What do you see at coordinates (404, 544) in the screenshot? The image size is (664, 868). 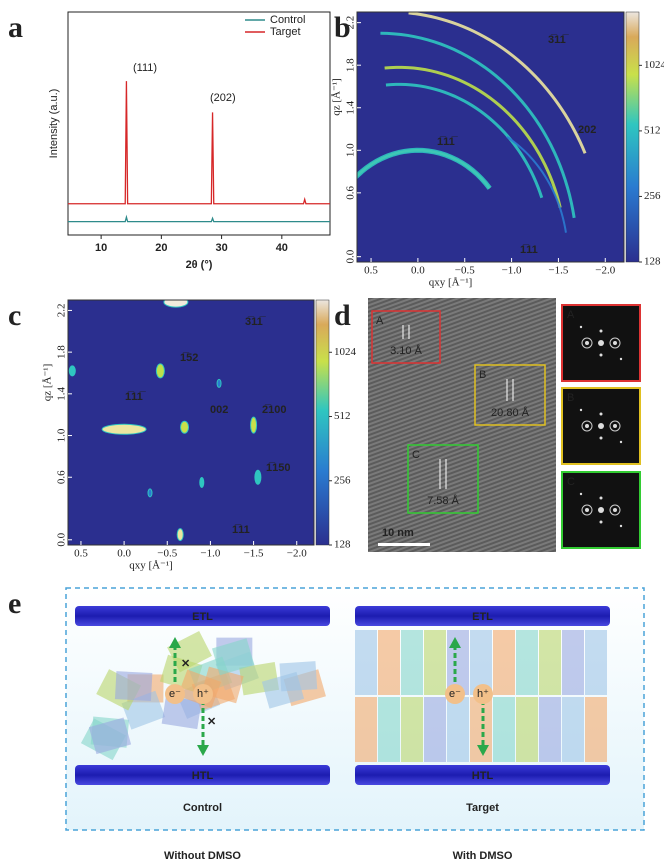 I see `scale-bar` at bounding box center [404, 544].